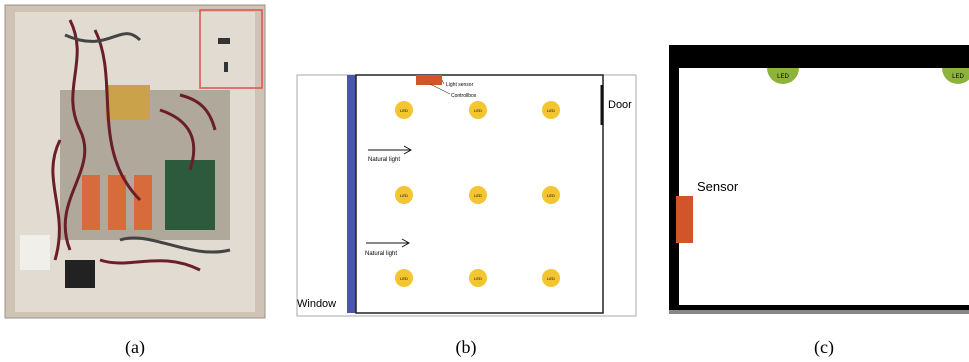  Describe the element at coordinates (466, 347) in the screenshot. I see `caption: (b)` at that location.